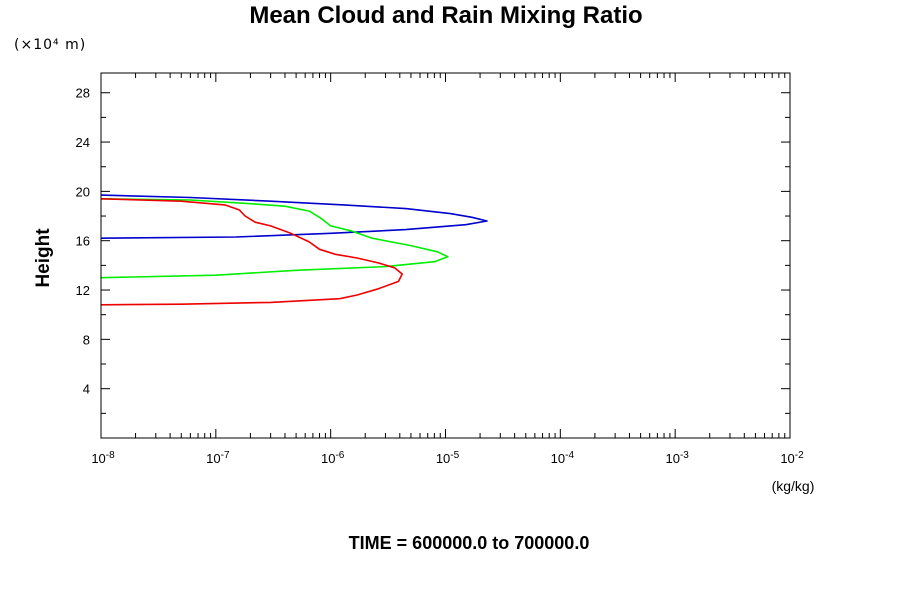 The height and width of the screenshot is (600, 900). Describe the element at coordinates (103, 458) in the screenshot. I see `x-tick-label: 10⁻⁸` at that location.